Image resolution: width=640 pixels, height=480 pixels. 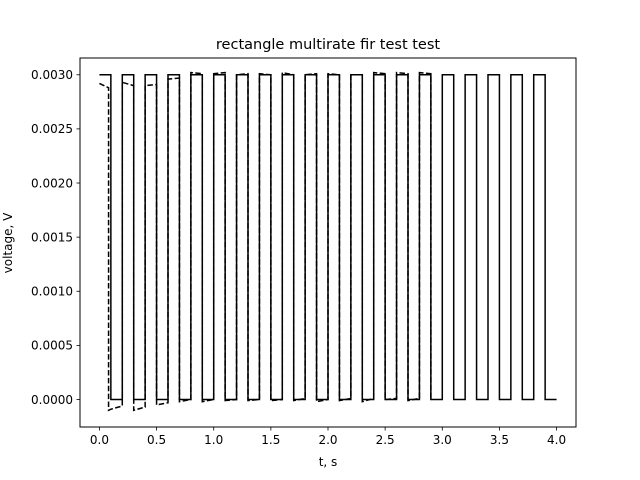 What do you see at coordinates (52, 237) in the screenshot?
I see `y-tick-label: 0.0015` at bounding box center [52, 237].